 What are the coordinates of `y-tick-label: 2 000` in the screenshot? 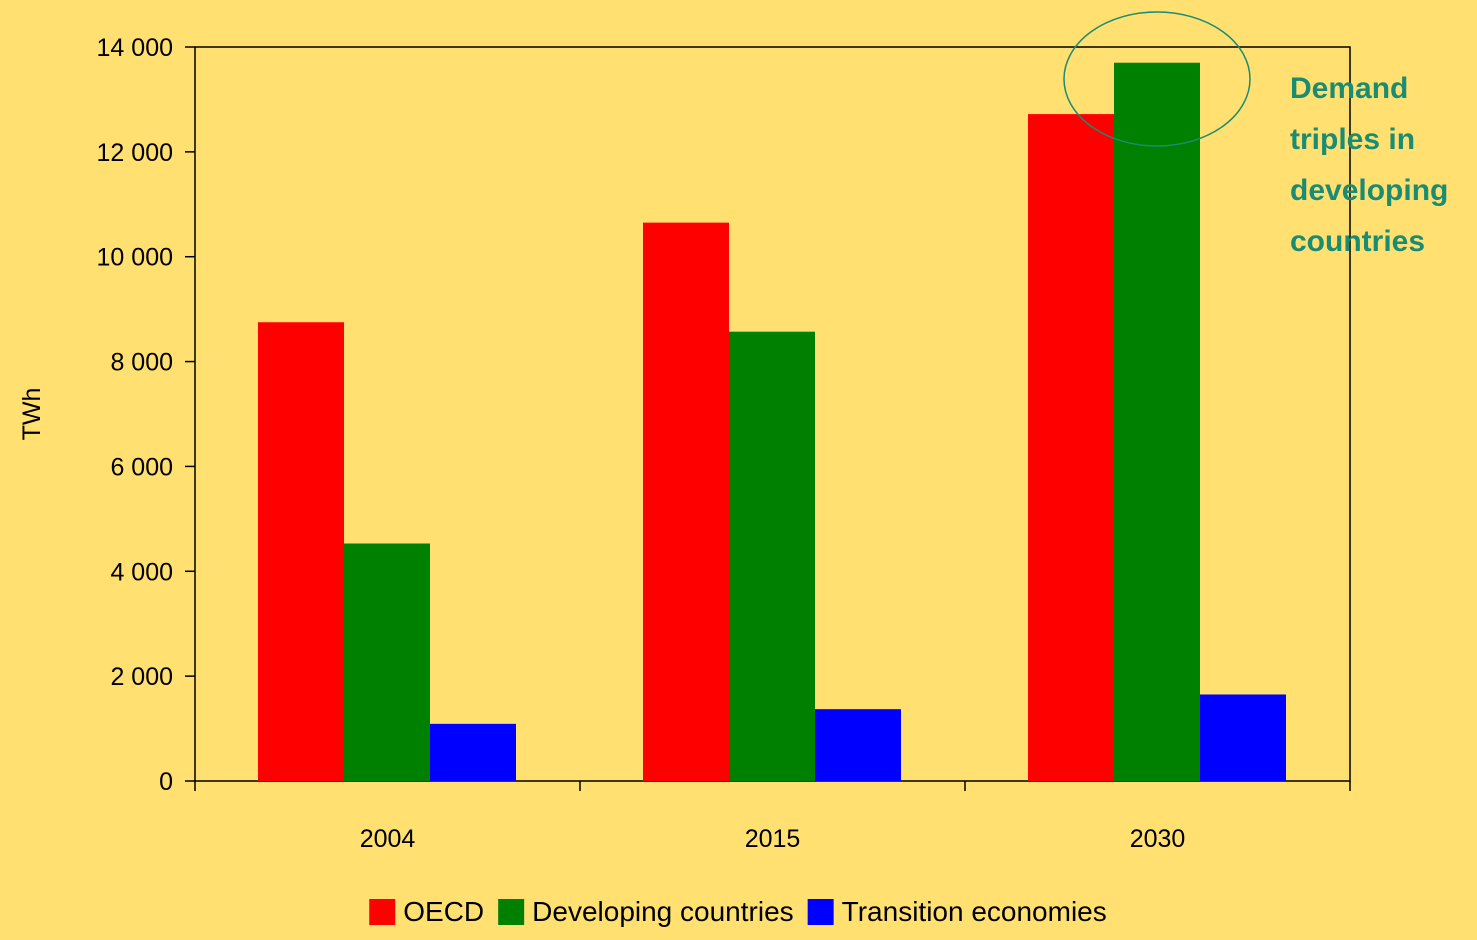 It's located at (141, 677).